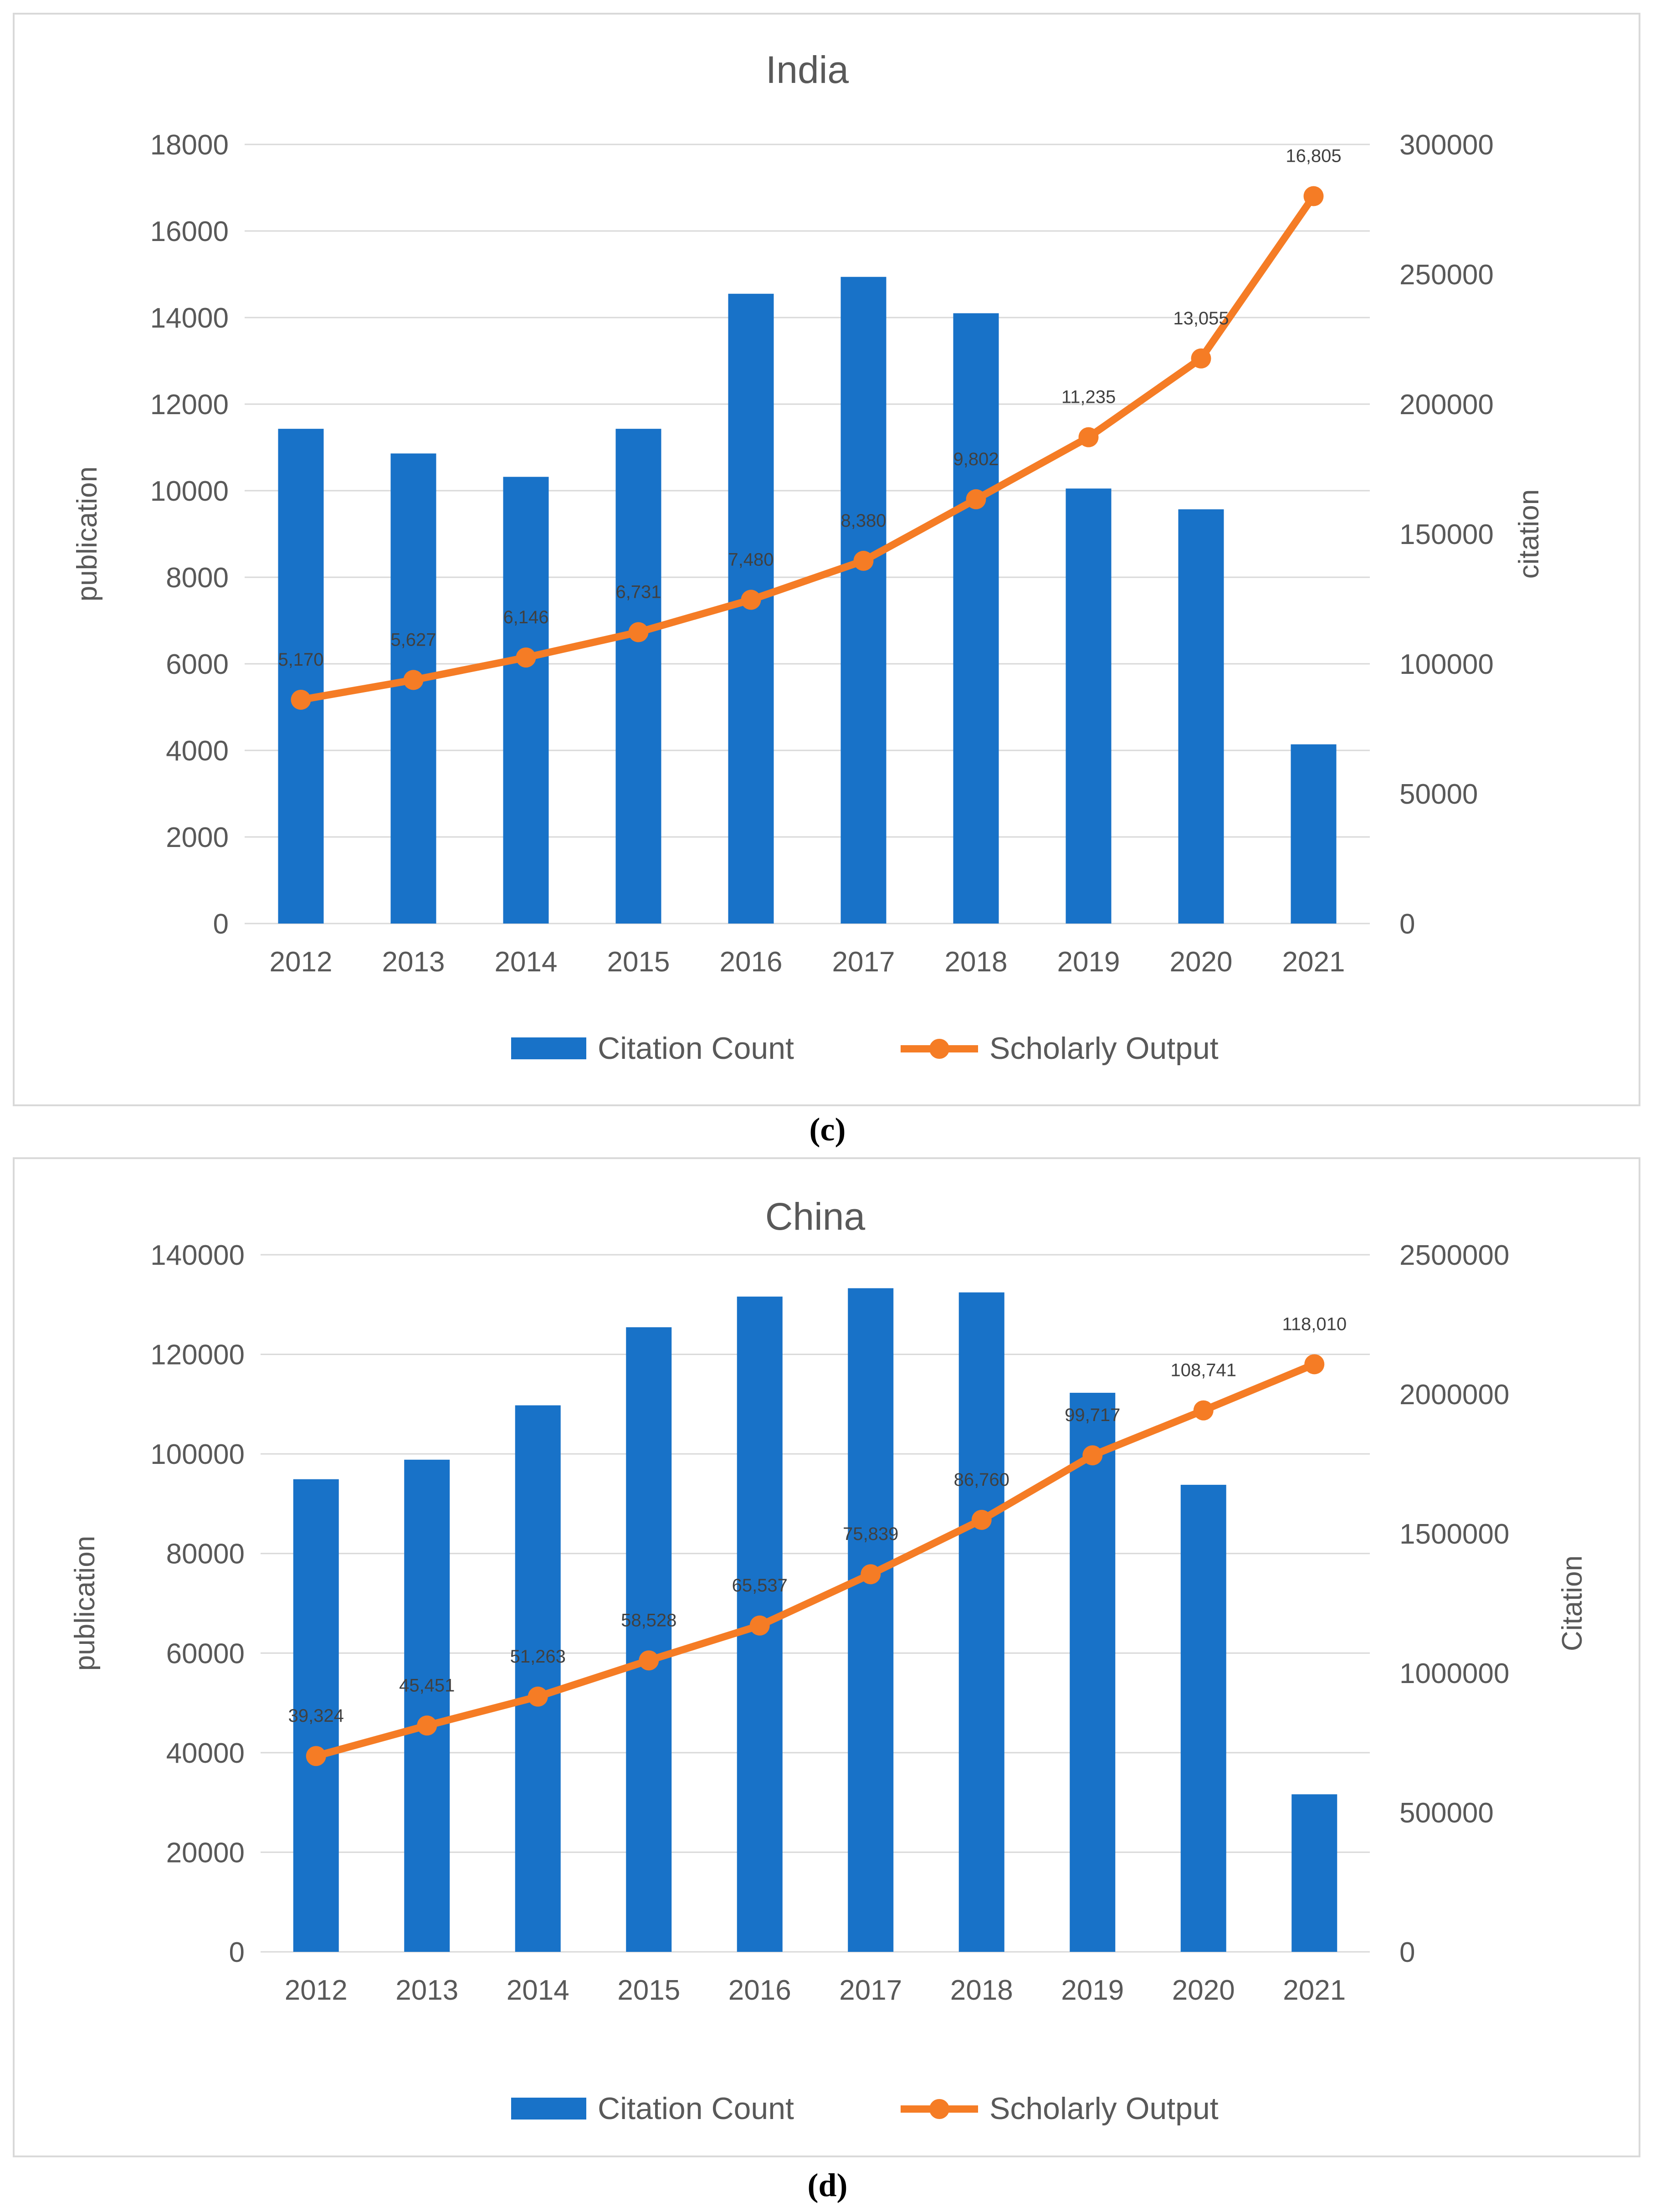  What do you see at coordinates (526, 962) in the screenshot?
I see `x-tick-label: 2014` at bounding box center [526, 962].